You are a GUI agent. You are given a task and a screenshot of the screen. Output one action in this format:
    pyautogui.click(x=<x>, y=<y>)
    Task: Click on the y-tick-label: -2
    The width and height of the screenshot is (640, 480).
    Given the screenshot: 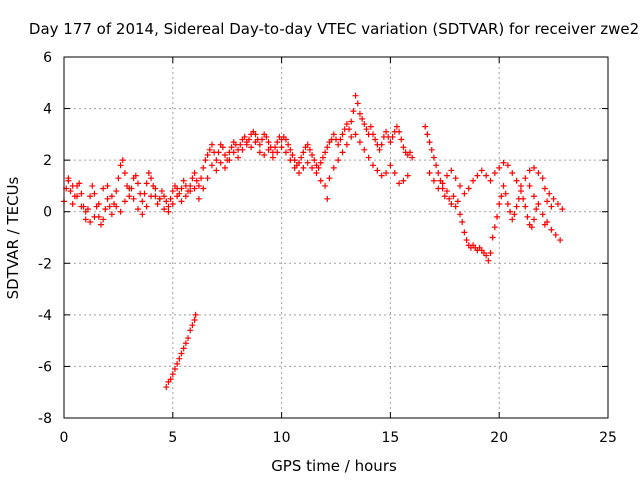 What is the action you would take?
    pyautogui.click(x=45, y=264)
    